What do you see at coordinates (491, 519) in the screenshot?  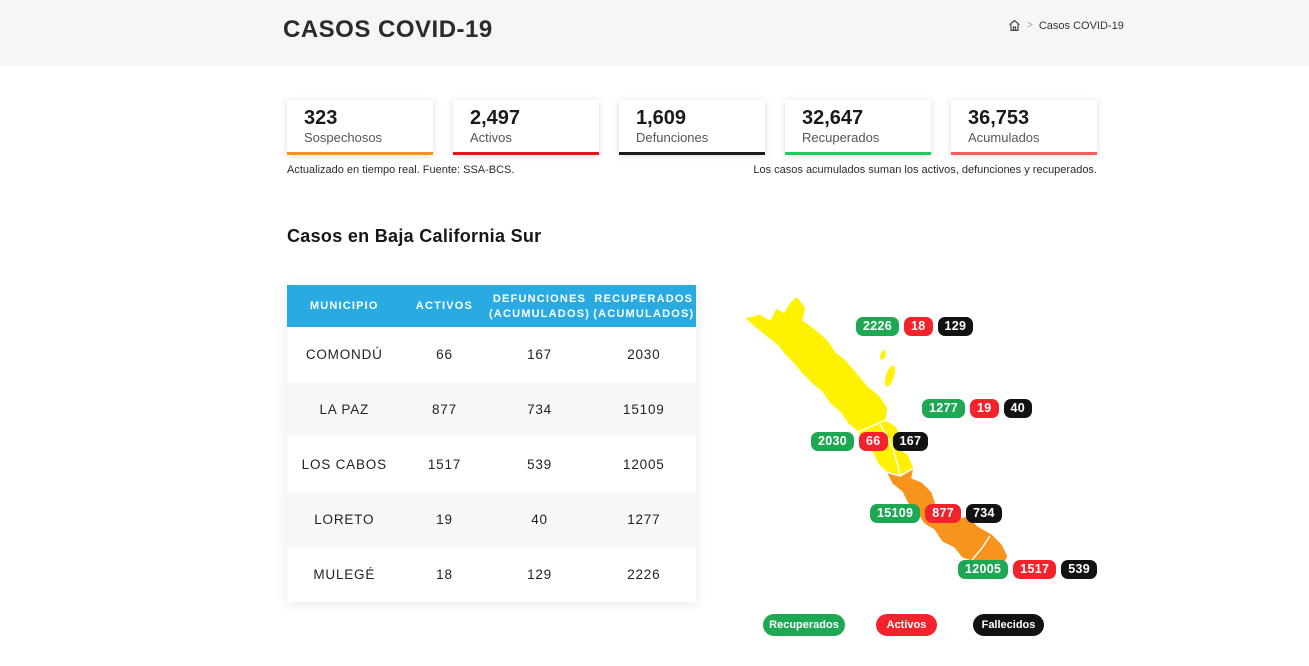 I see `table-row: LORETO 19 40 1277` at bounding box center [491, 519].